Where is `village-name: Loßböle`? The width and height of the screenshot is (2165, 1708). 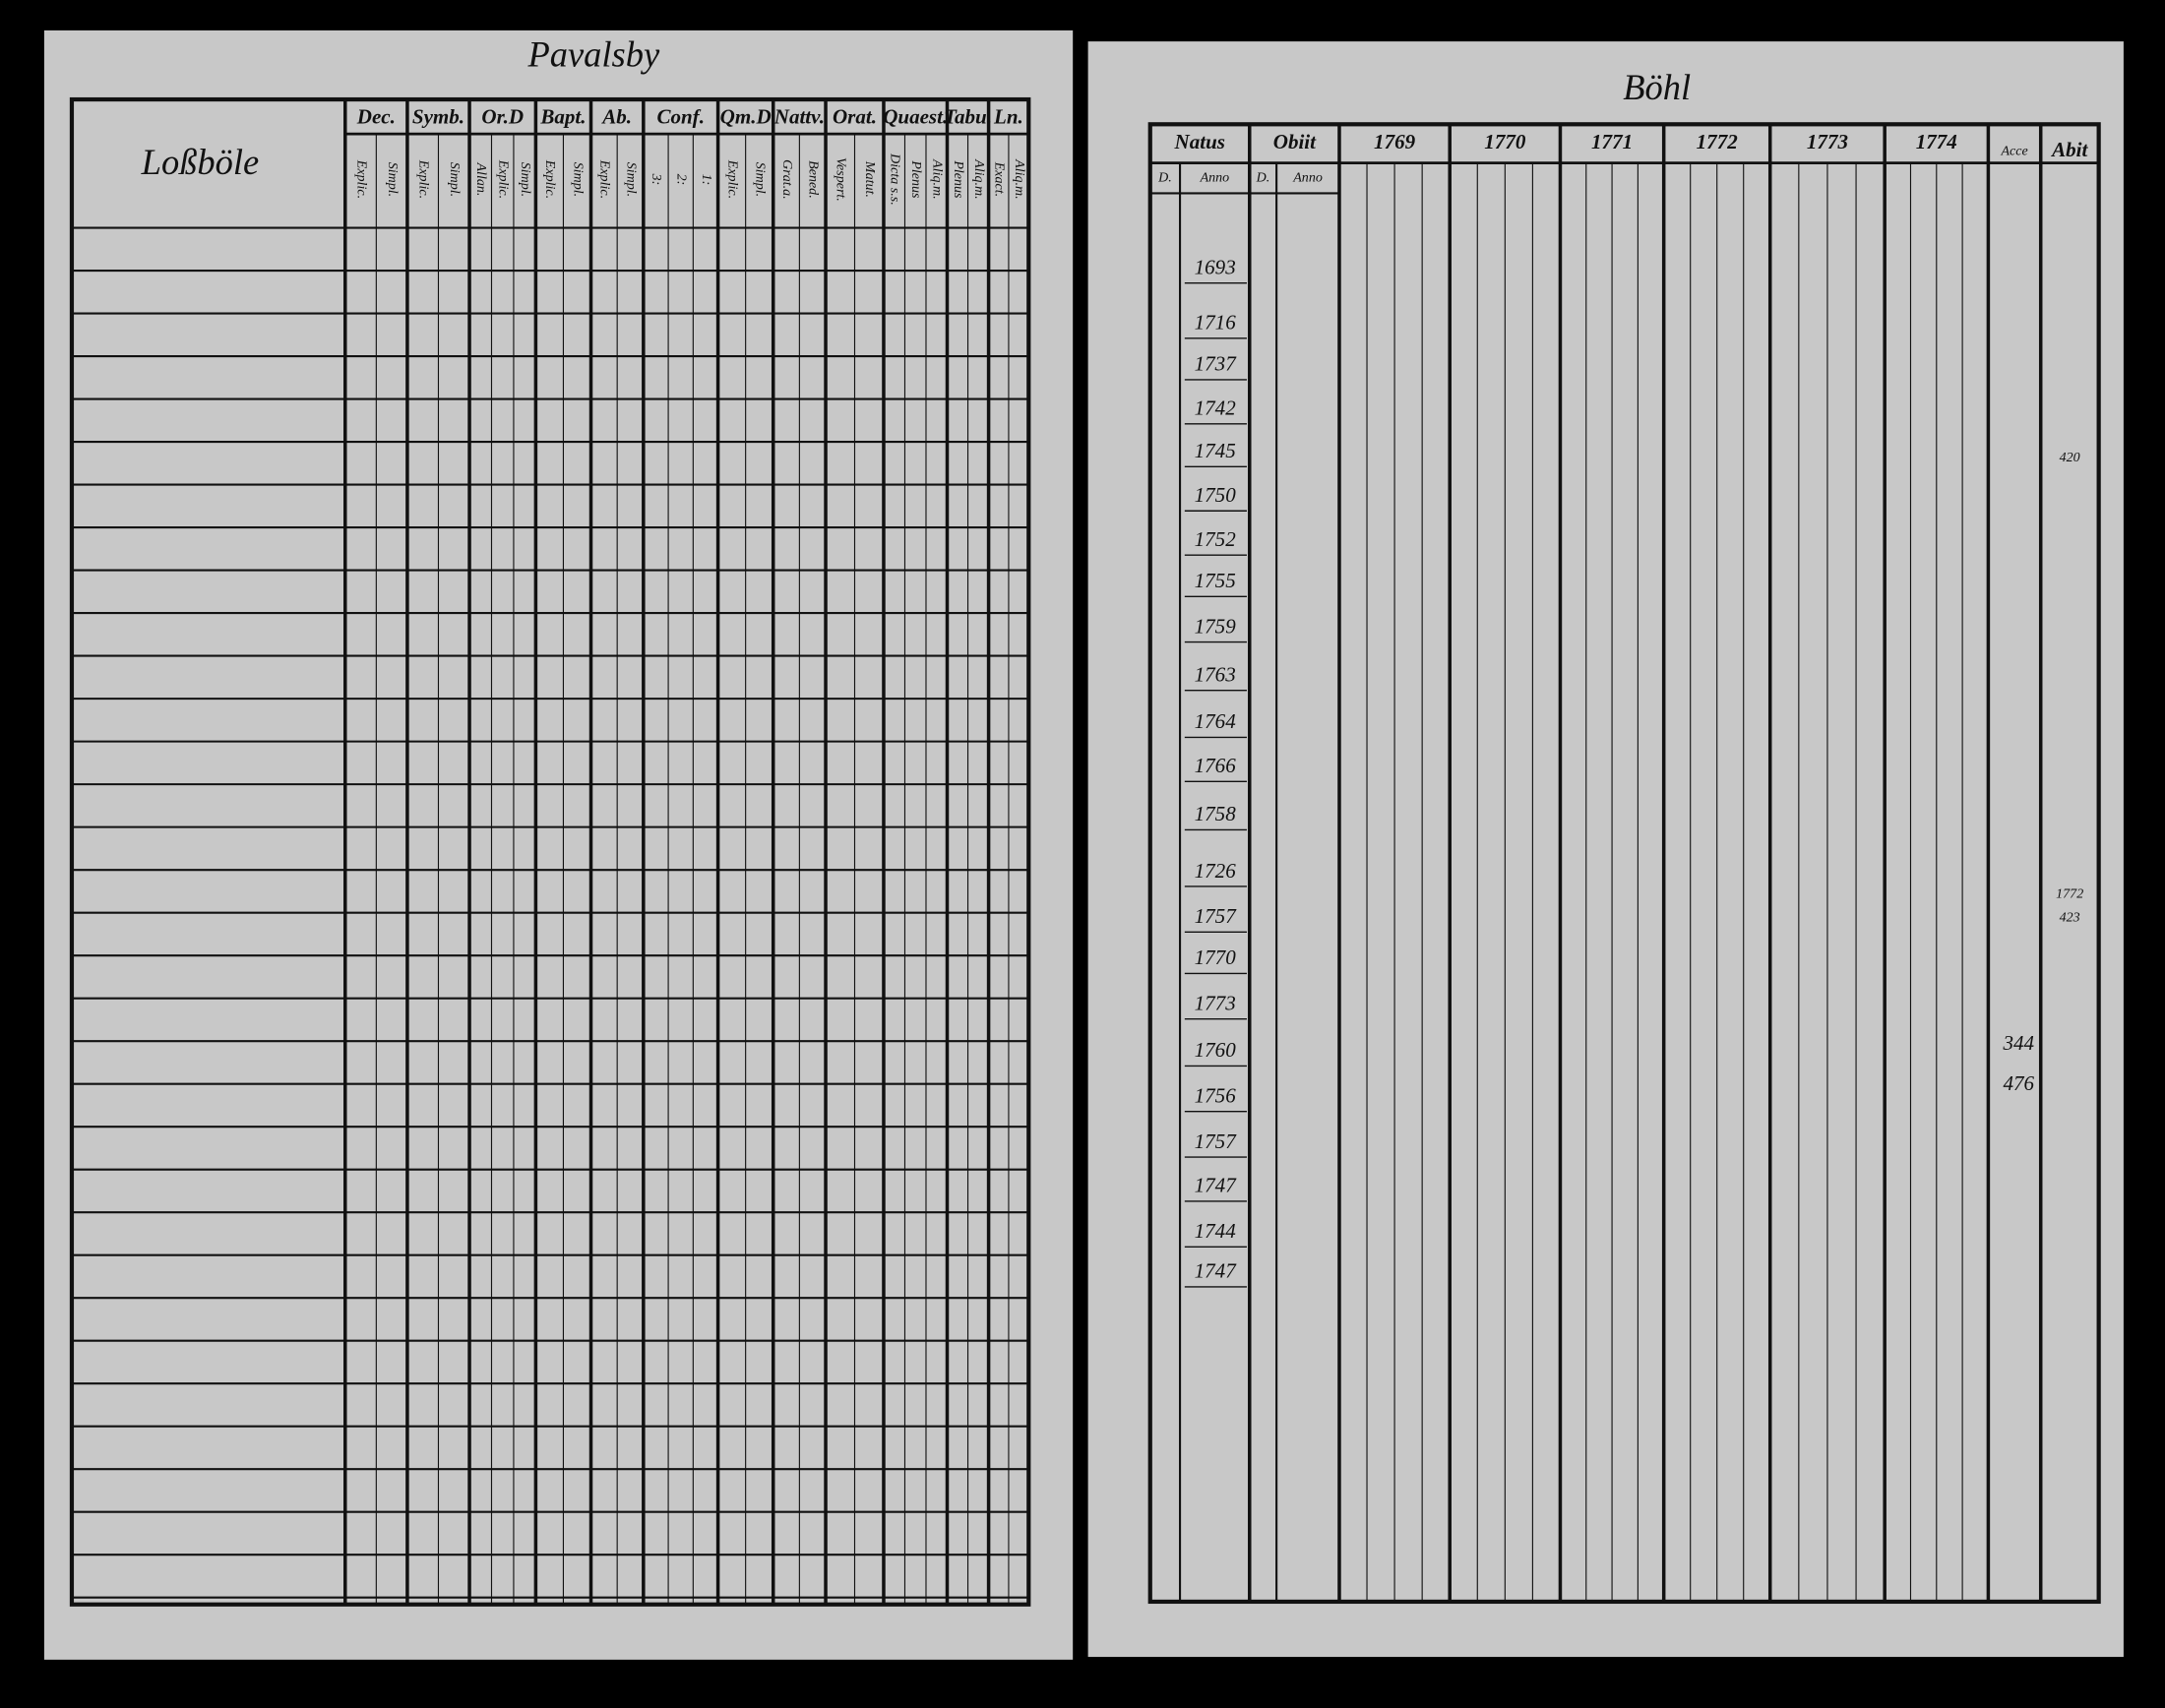
village-name: Loßböle is located at coordinates (201, 162).